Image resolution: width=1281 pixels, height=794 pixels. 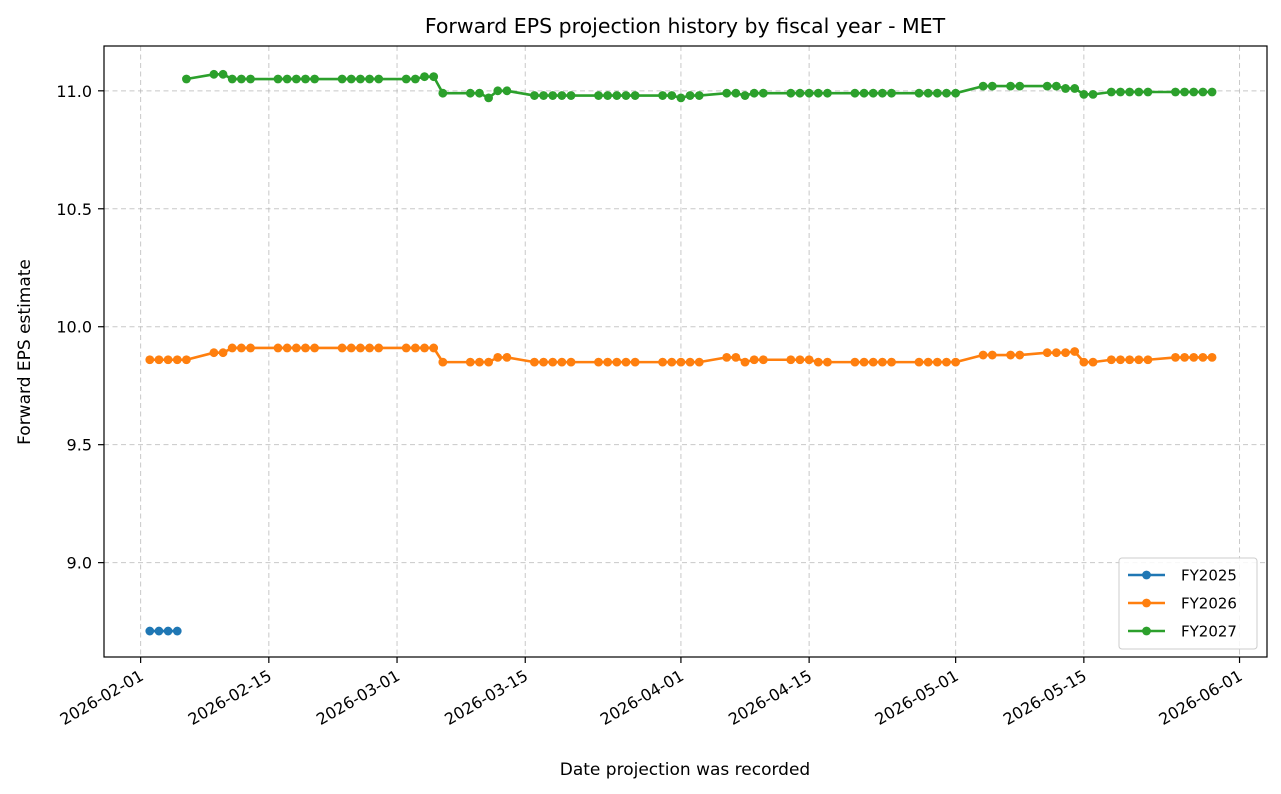 I want to click on legend: FY2025 FY2026 FY2027, so click(x=1188, y=603).